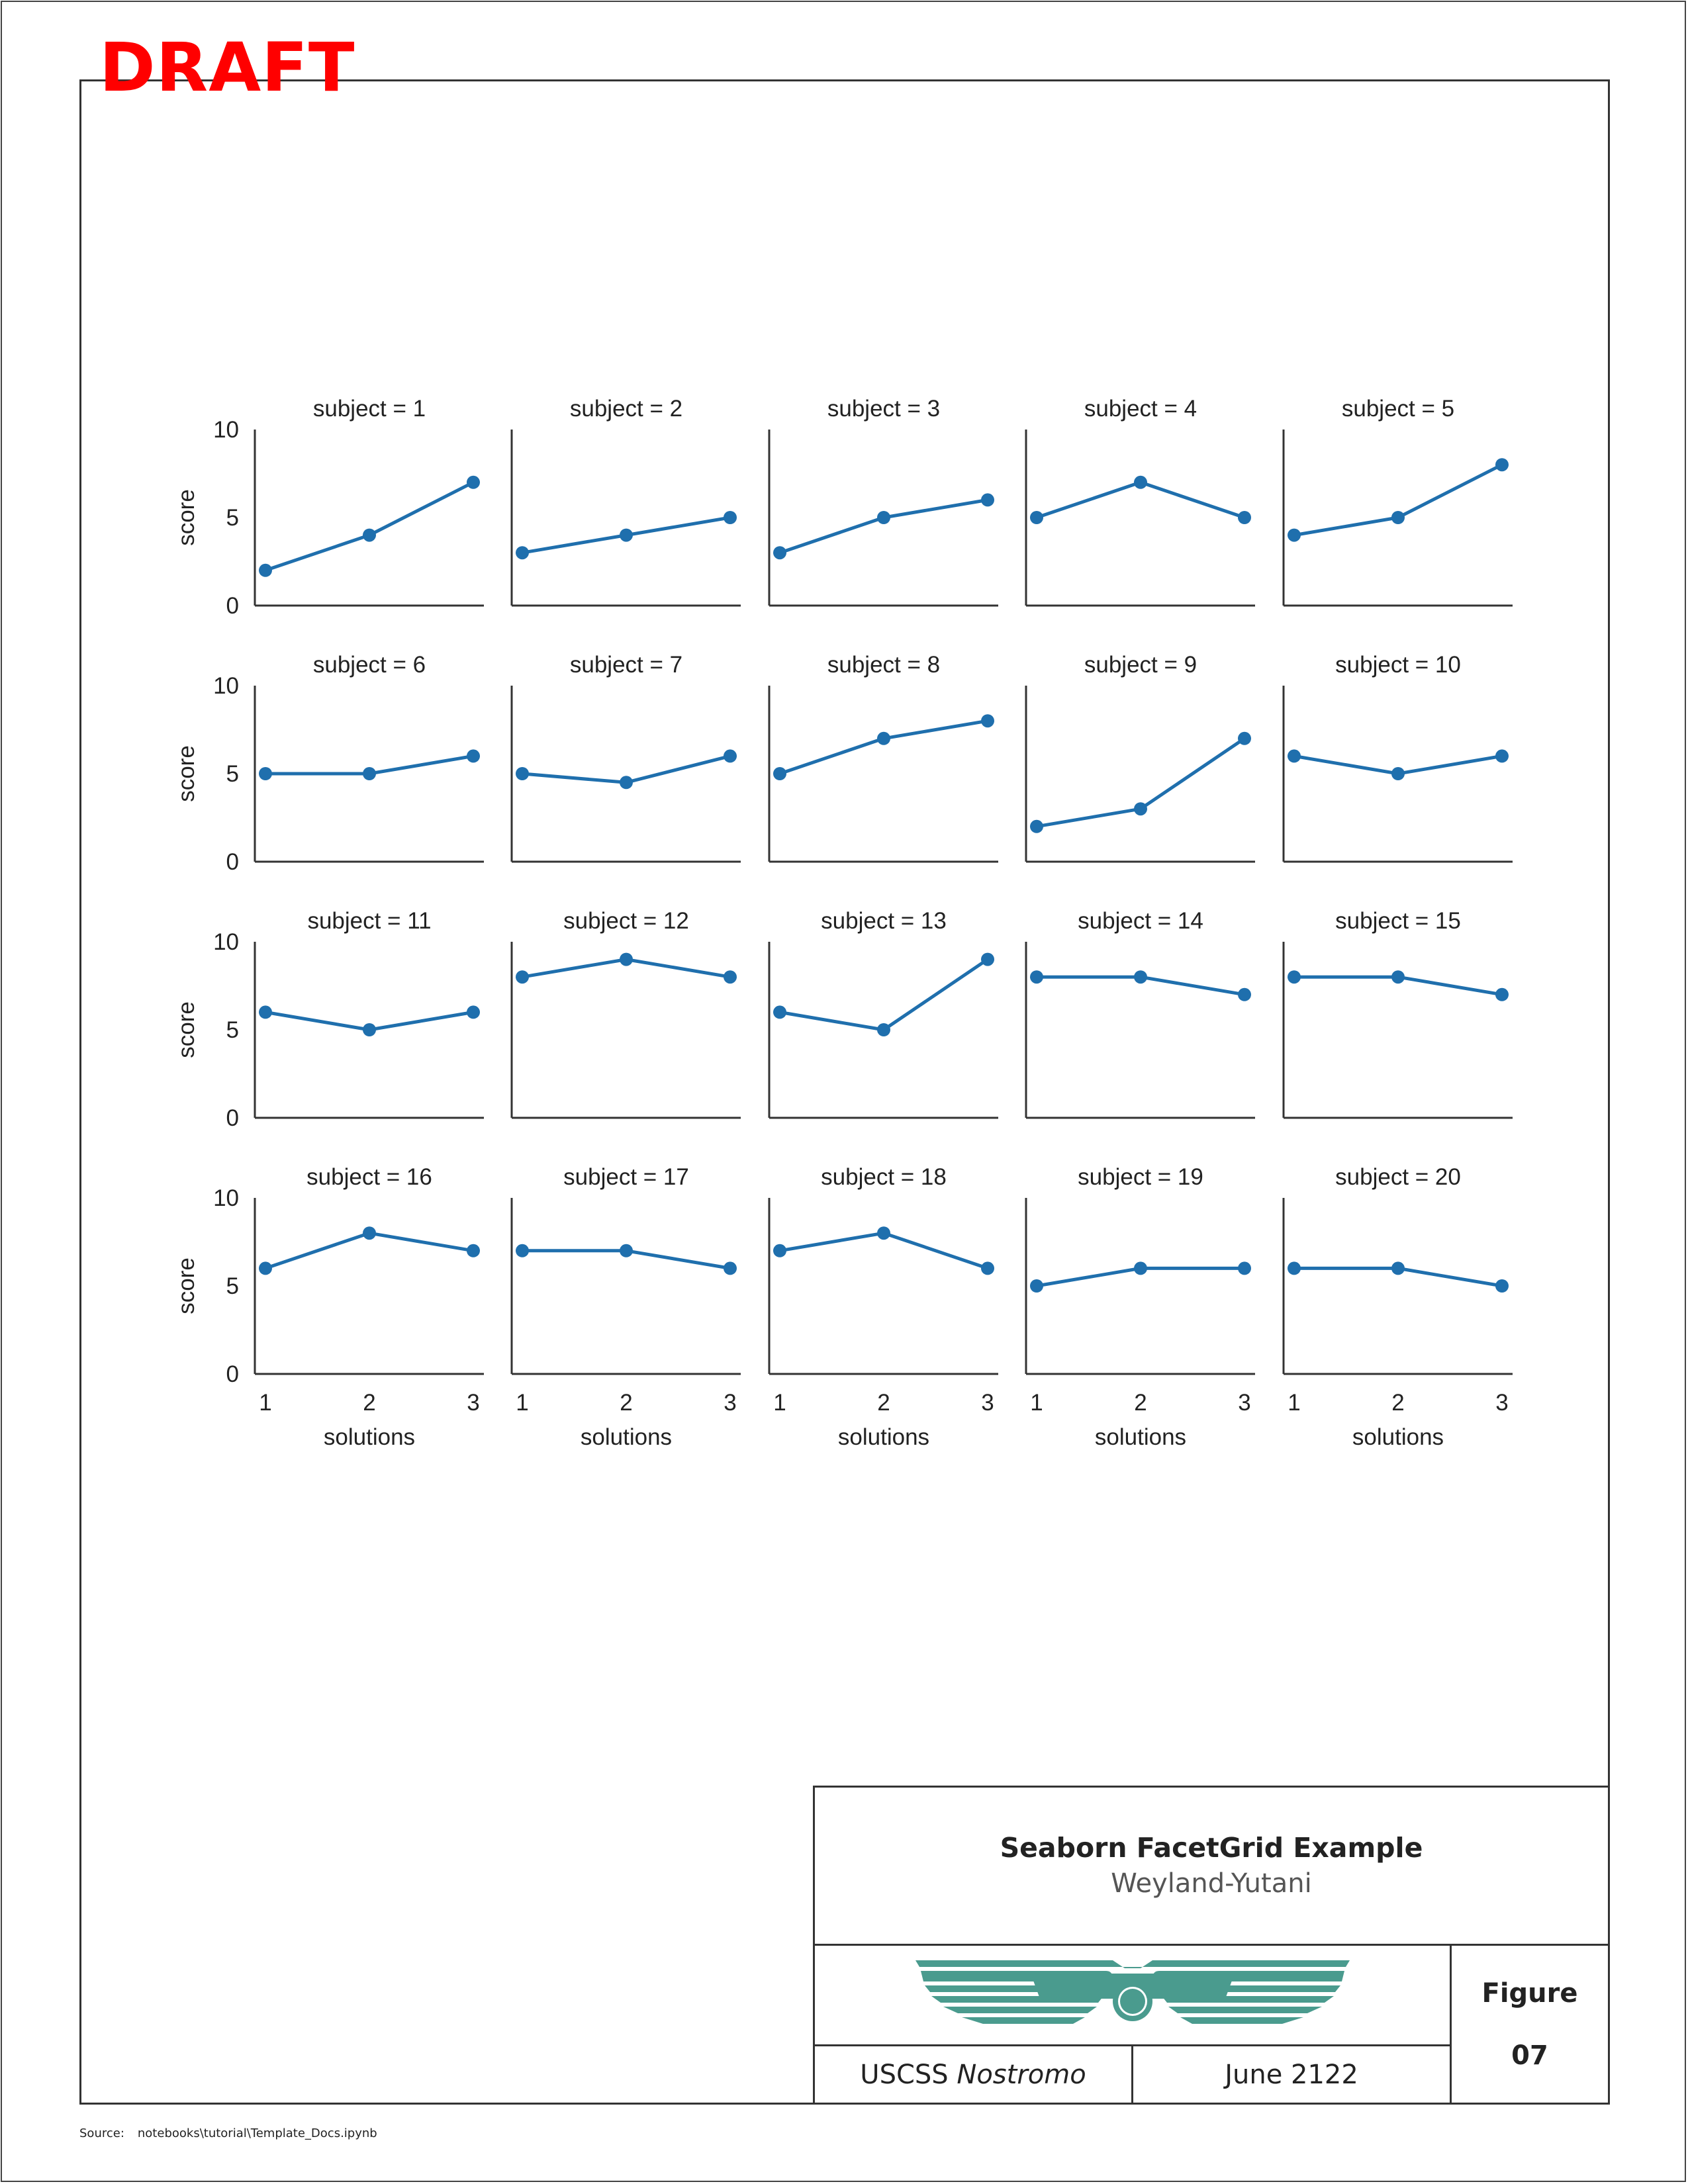 This screenshot has height=2184, width=1688. I want to click on facet-title: subject = 13, so click(884, 921).